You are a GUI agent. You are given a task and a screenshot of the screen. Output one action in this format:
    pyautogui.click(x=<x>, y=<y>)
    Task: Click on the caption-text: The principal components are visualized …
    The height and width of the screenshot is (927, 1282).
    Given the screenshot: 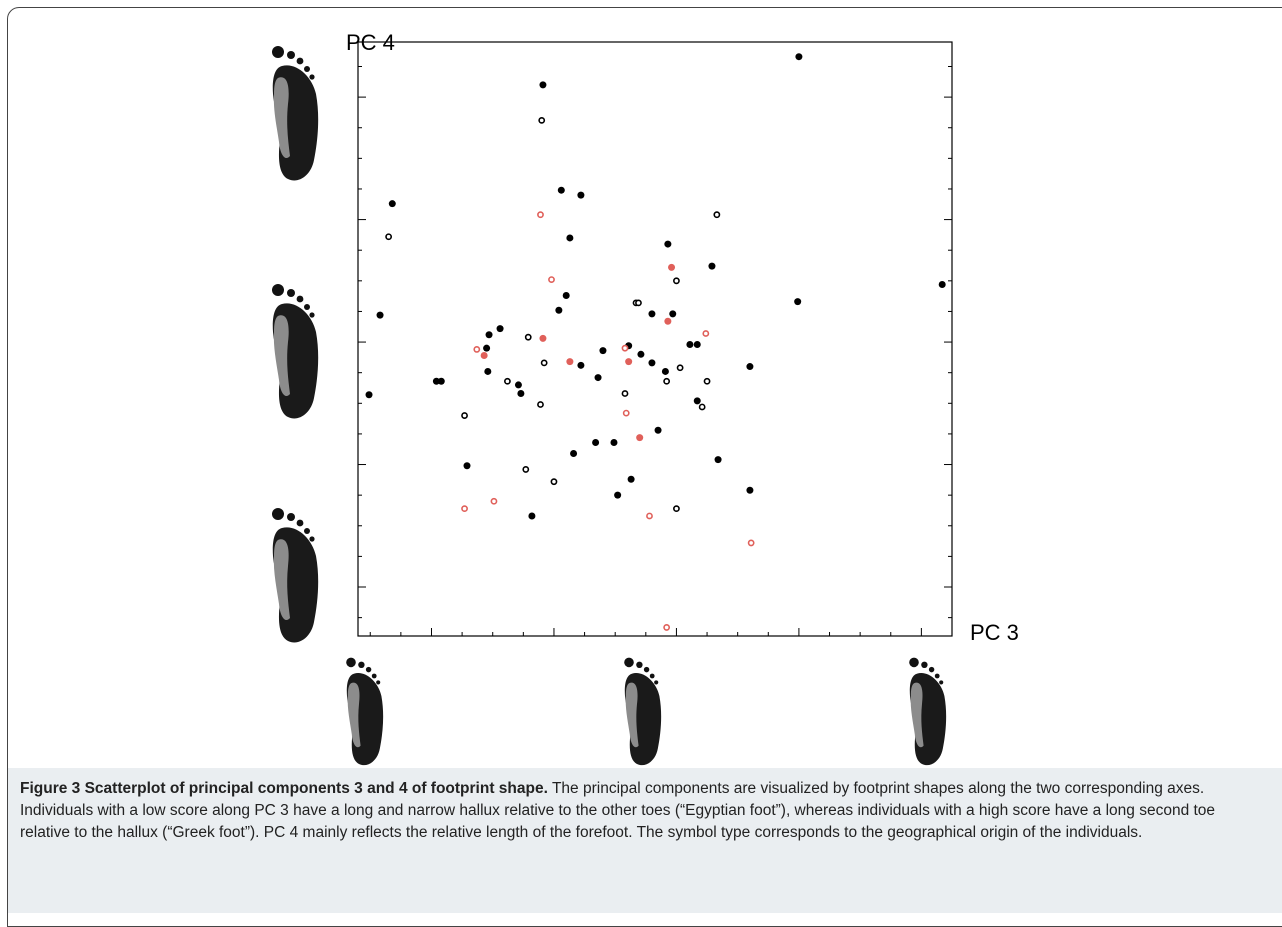 What is the action you would take?
    pyautogui.click(x=618, y=810)
    